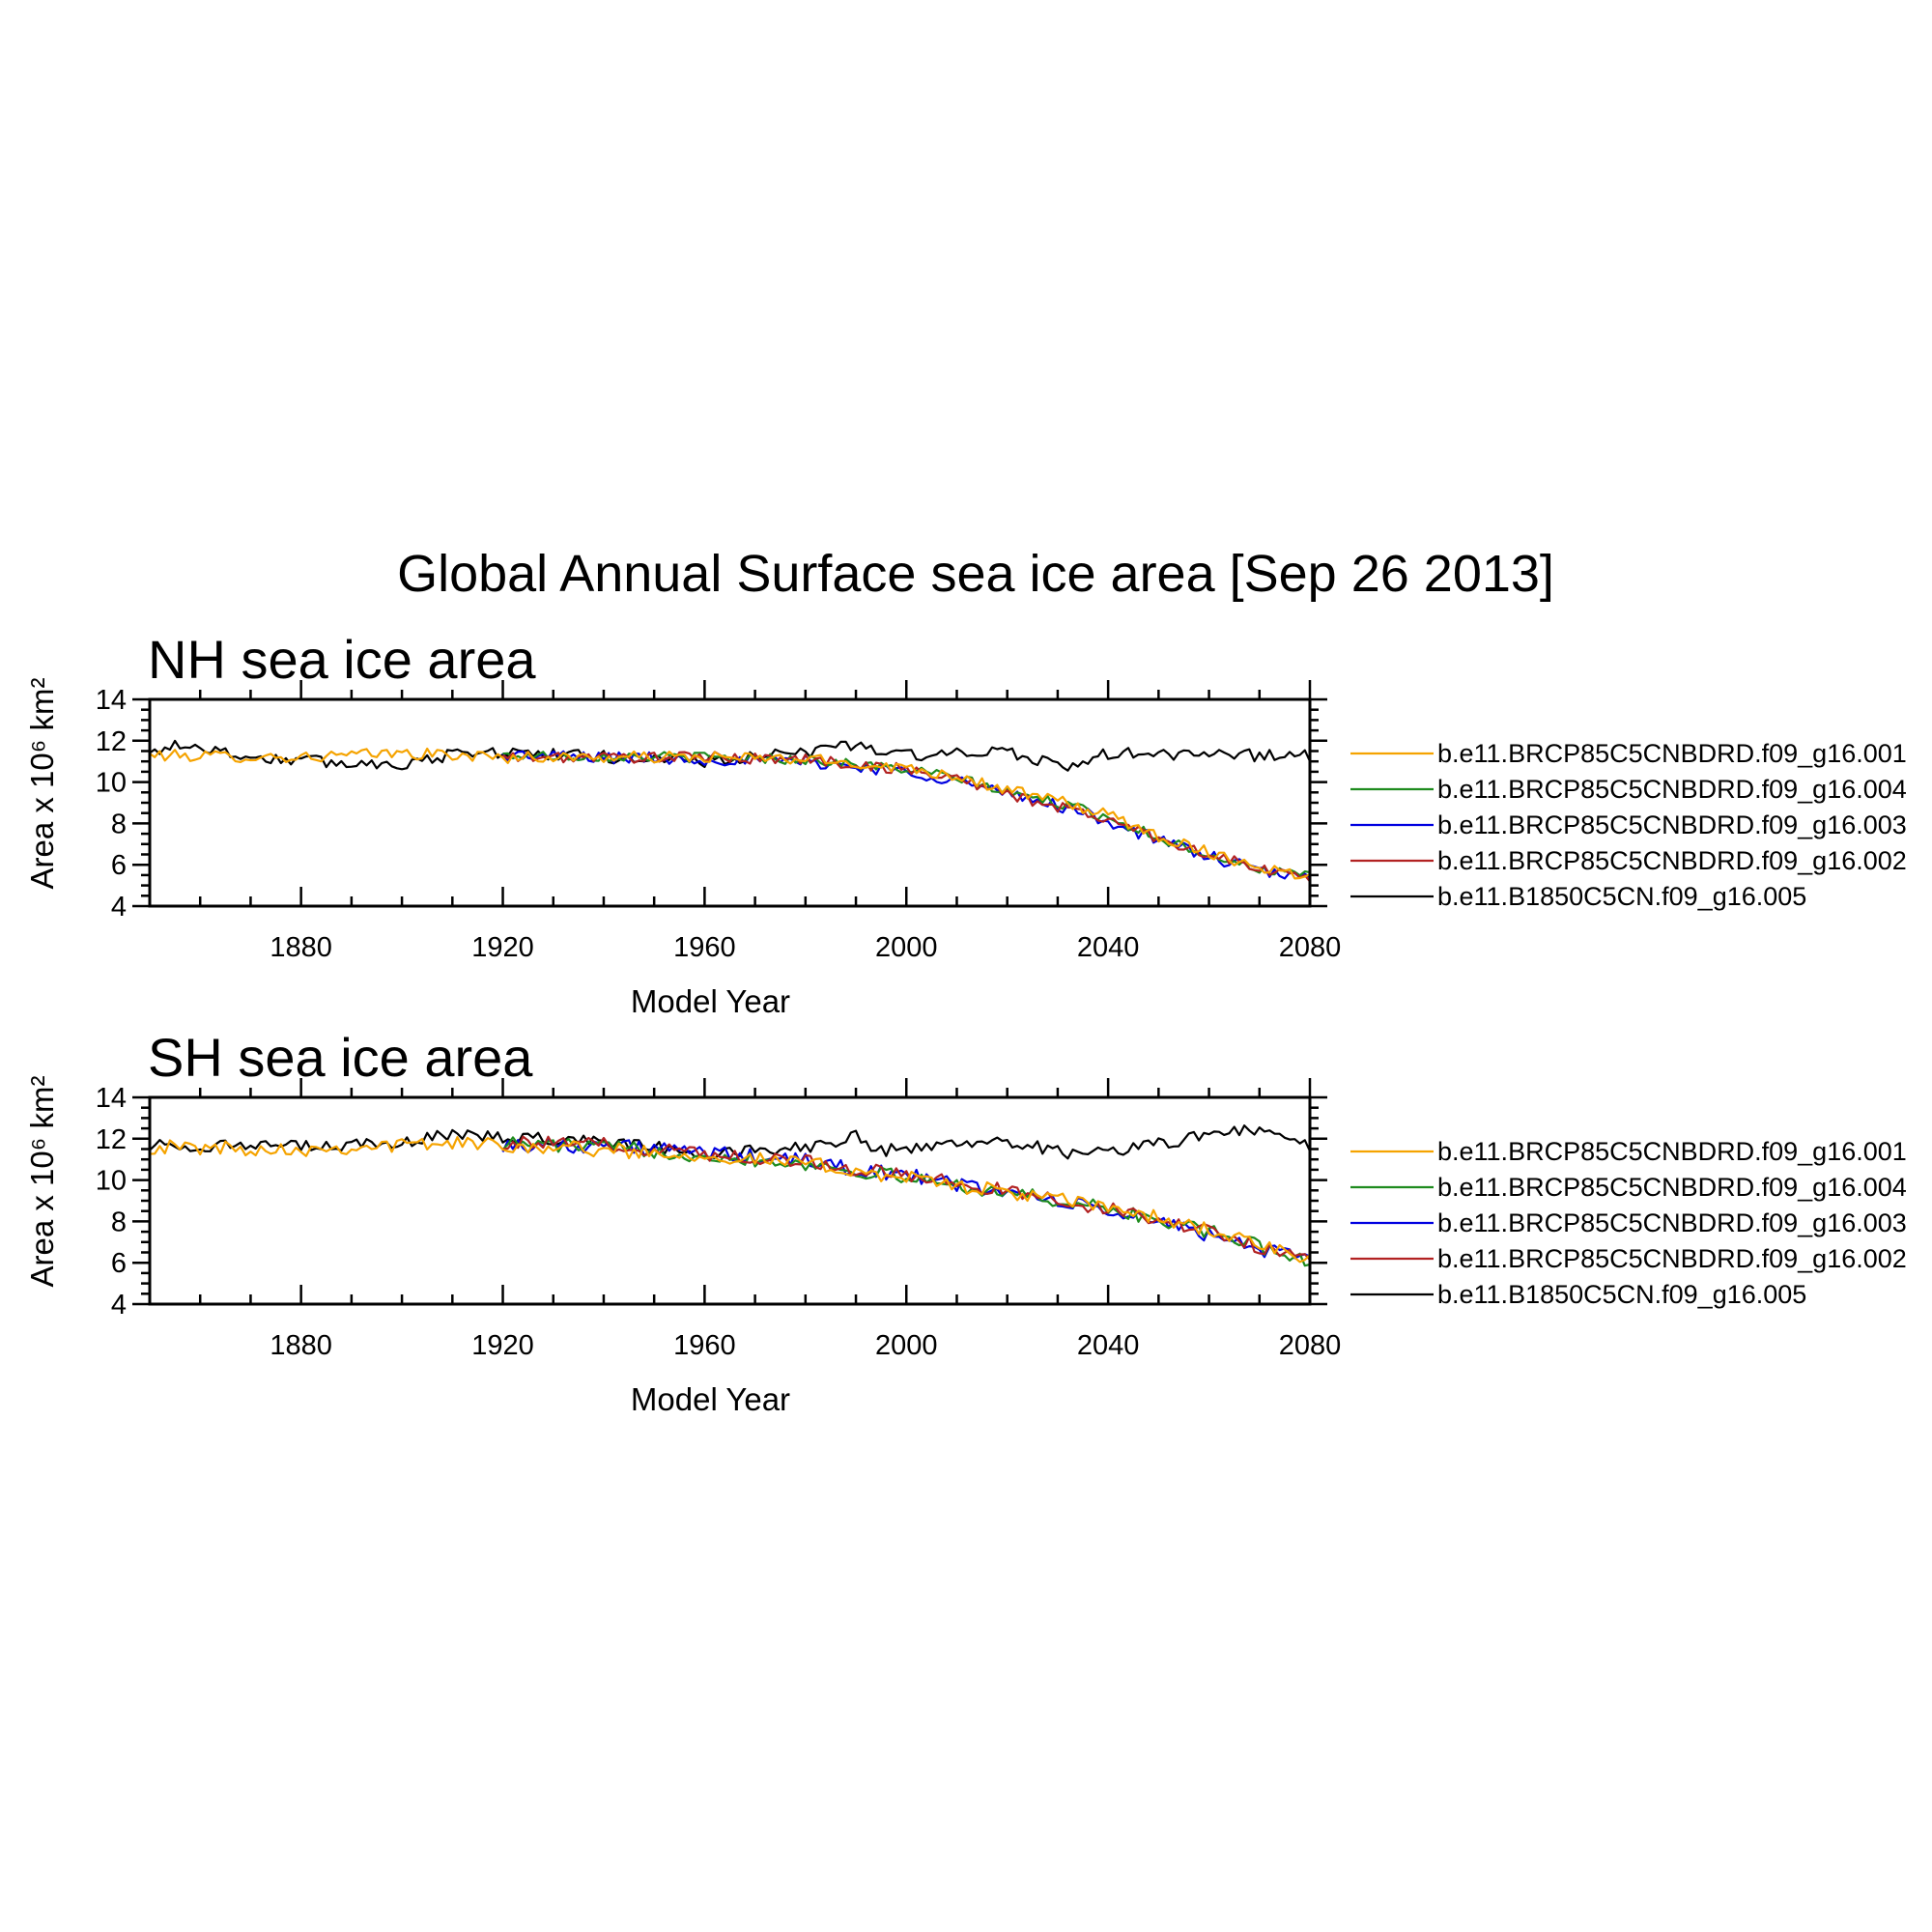 This screenshot has width=1932, height=1932. Describe the element at coordinates (1672, 1187) in the screenshot. I see `sh-legend-label-2: b.e11.BRCP85C5CNBDRD.f09_g16.004` at that location.